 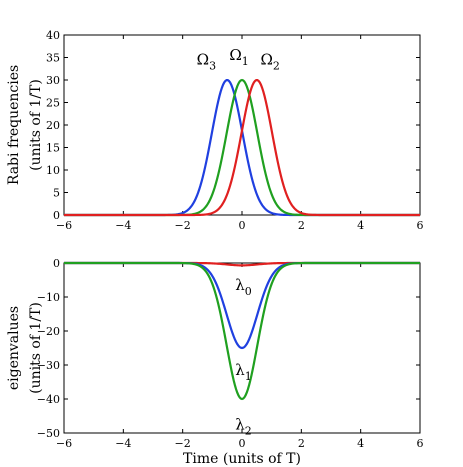 What do you see at coordinates (242, 443) in the screenshot?
I see `bottom-xtick-label: 0` at bounding box center [242, 443].